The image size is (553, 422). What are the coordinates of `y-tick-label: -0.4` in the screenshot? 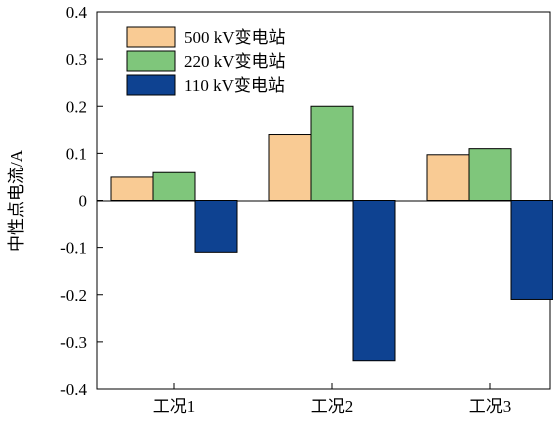 It's located at (73, 389).